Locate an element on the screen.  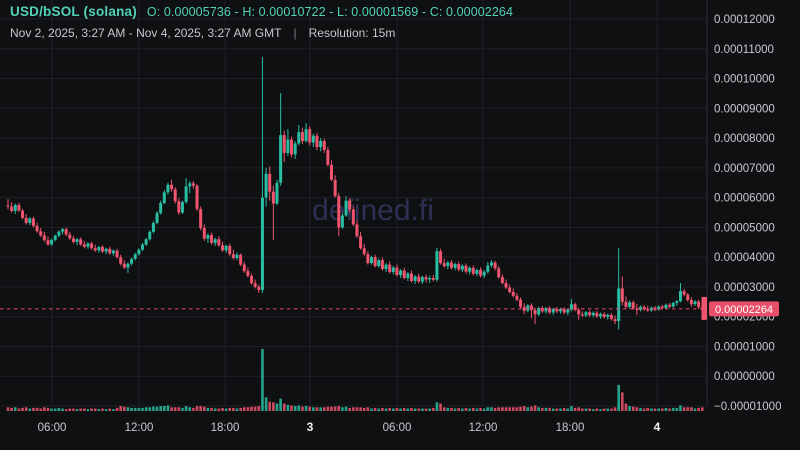
current-price-label: 0.00002264 is located at coordinates (744, 310).